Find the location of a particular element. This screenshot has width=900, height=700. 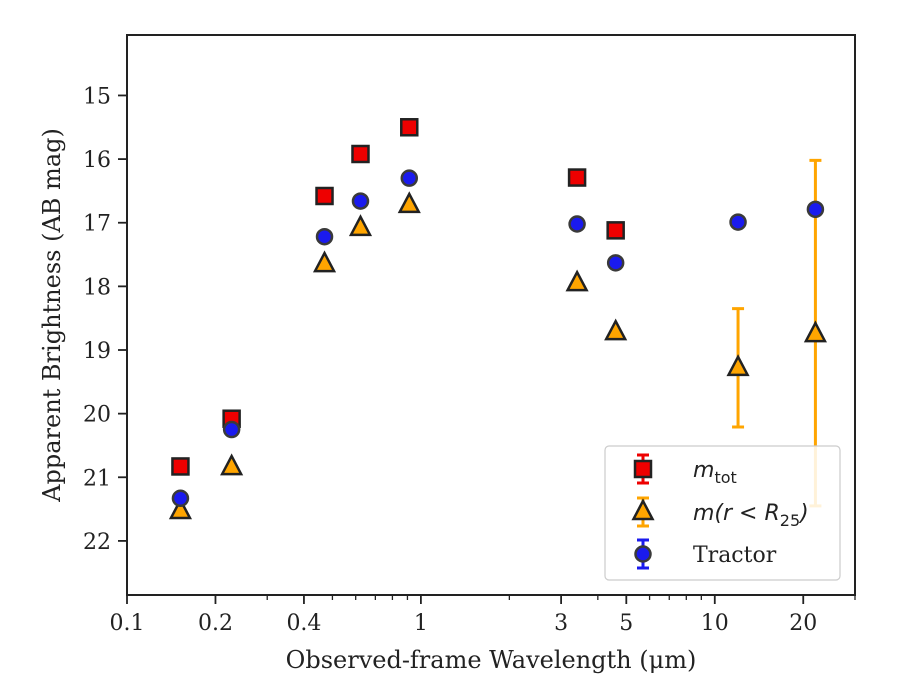

x-tick-label: 0.1 is located at coordinates (127, 623).